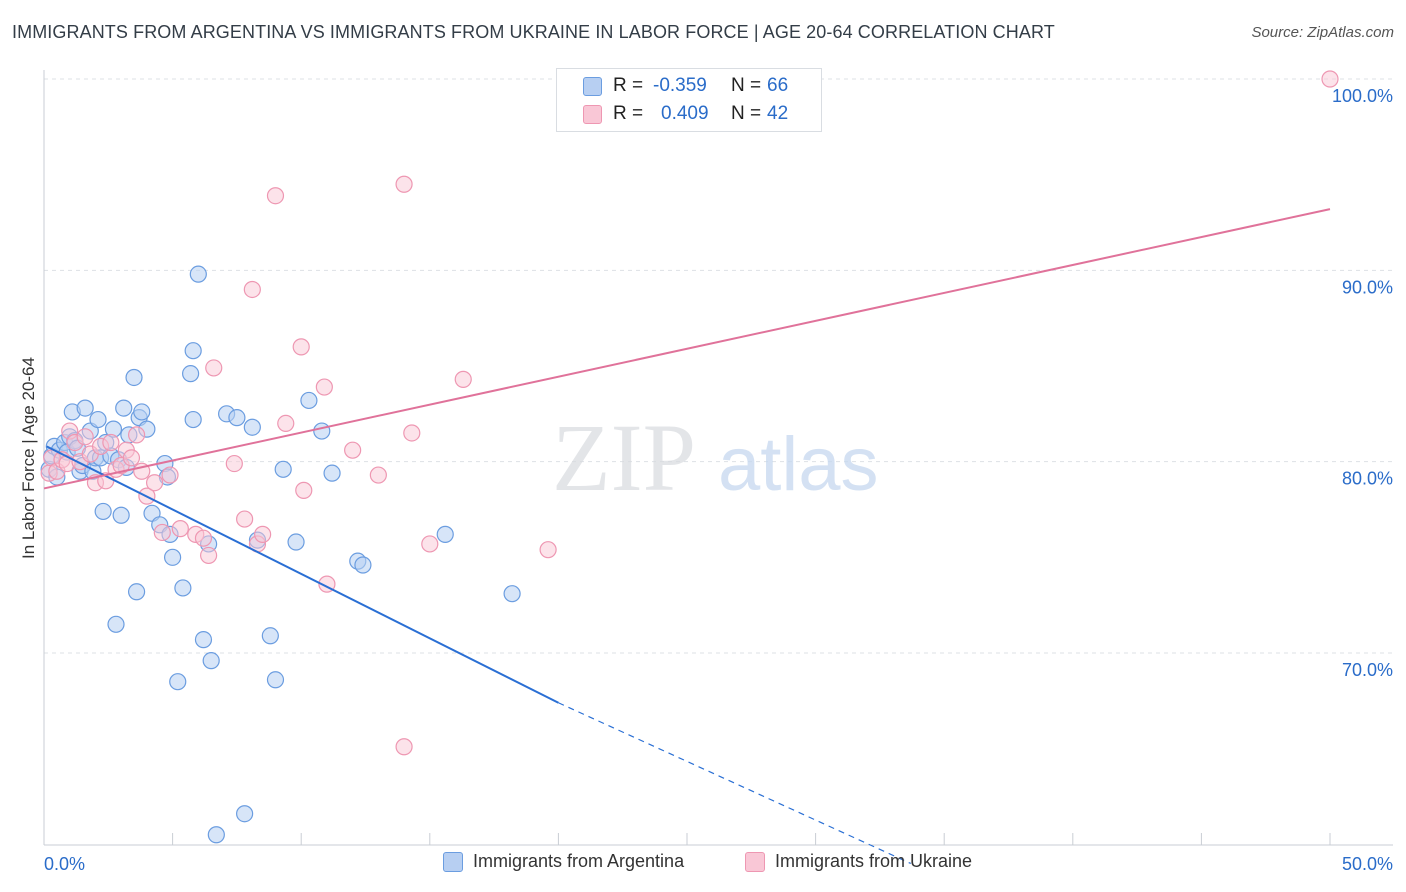 The height and width of the screenshot is (892, 1406). I want to click on watermark: ZIP atlas, so click(715, 457).